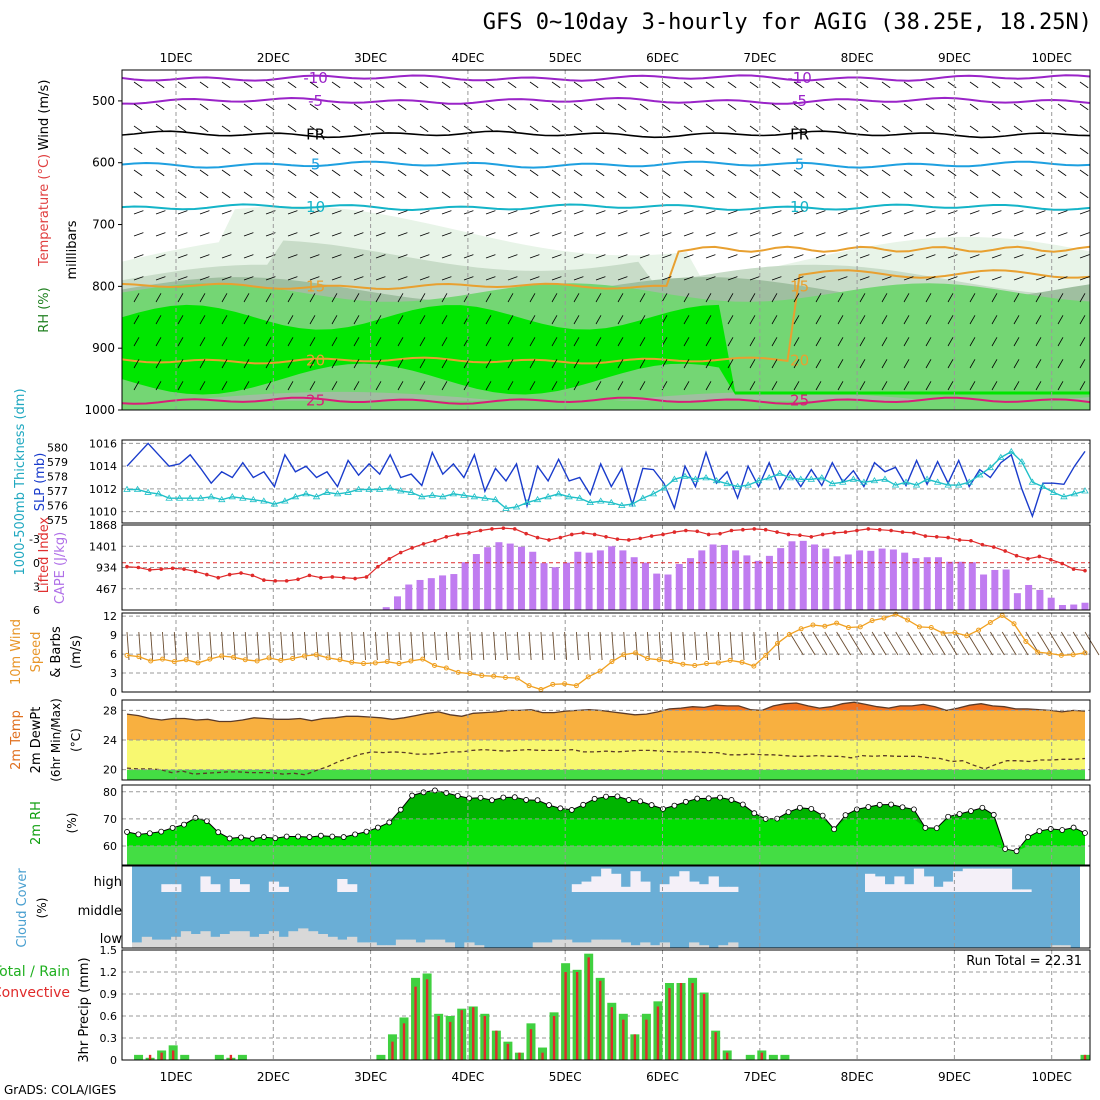 The height and width of the screenshot is (1100, 1100). Describe the element at coordinates (381, 1057) in the screenshot. I see `precip-total-bar` at that location.